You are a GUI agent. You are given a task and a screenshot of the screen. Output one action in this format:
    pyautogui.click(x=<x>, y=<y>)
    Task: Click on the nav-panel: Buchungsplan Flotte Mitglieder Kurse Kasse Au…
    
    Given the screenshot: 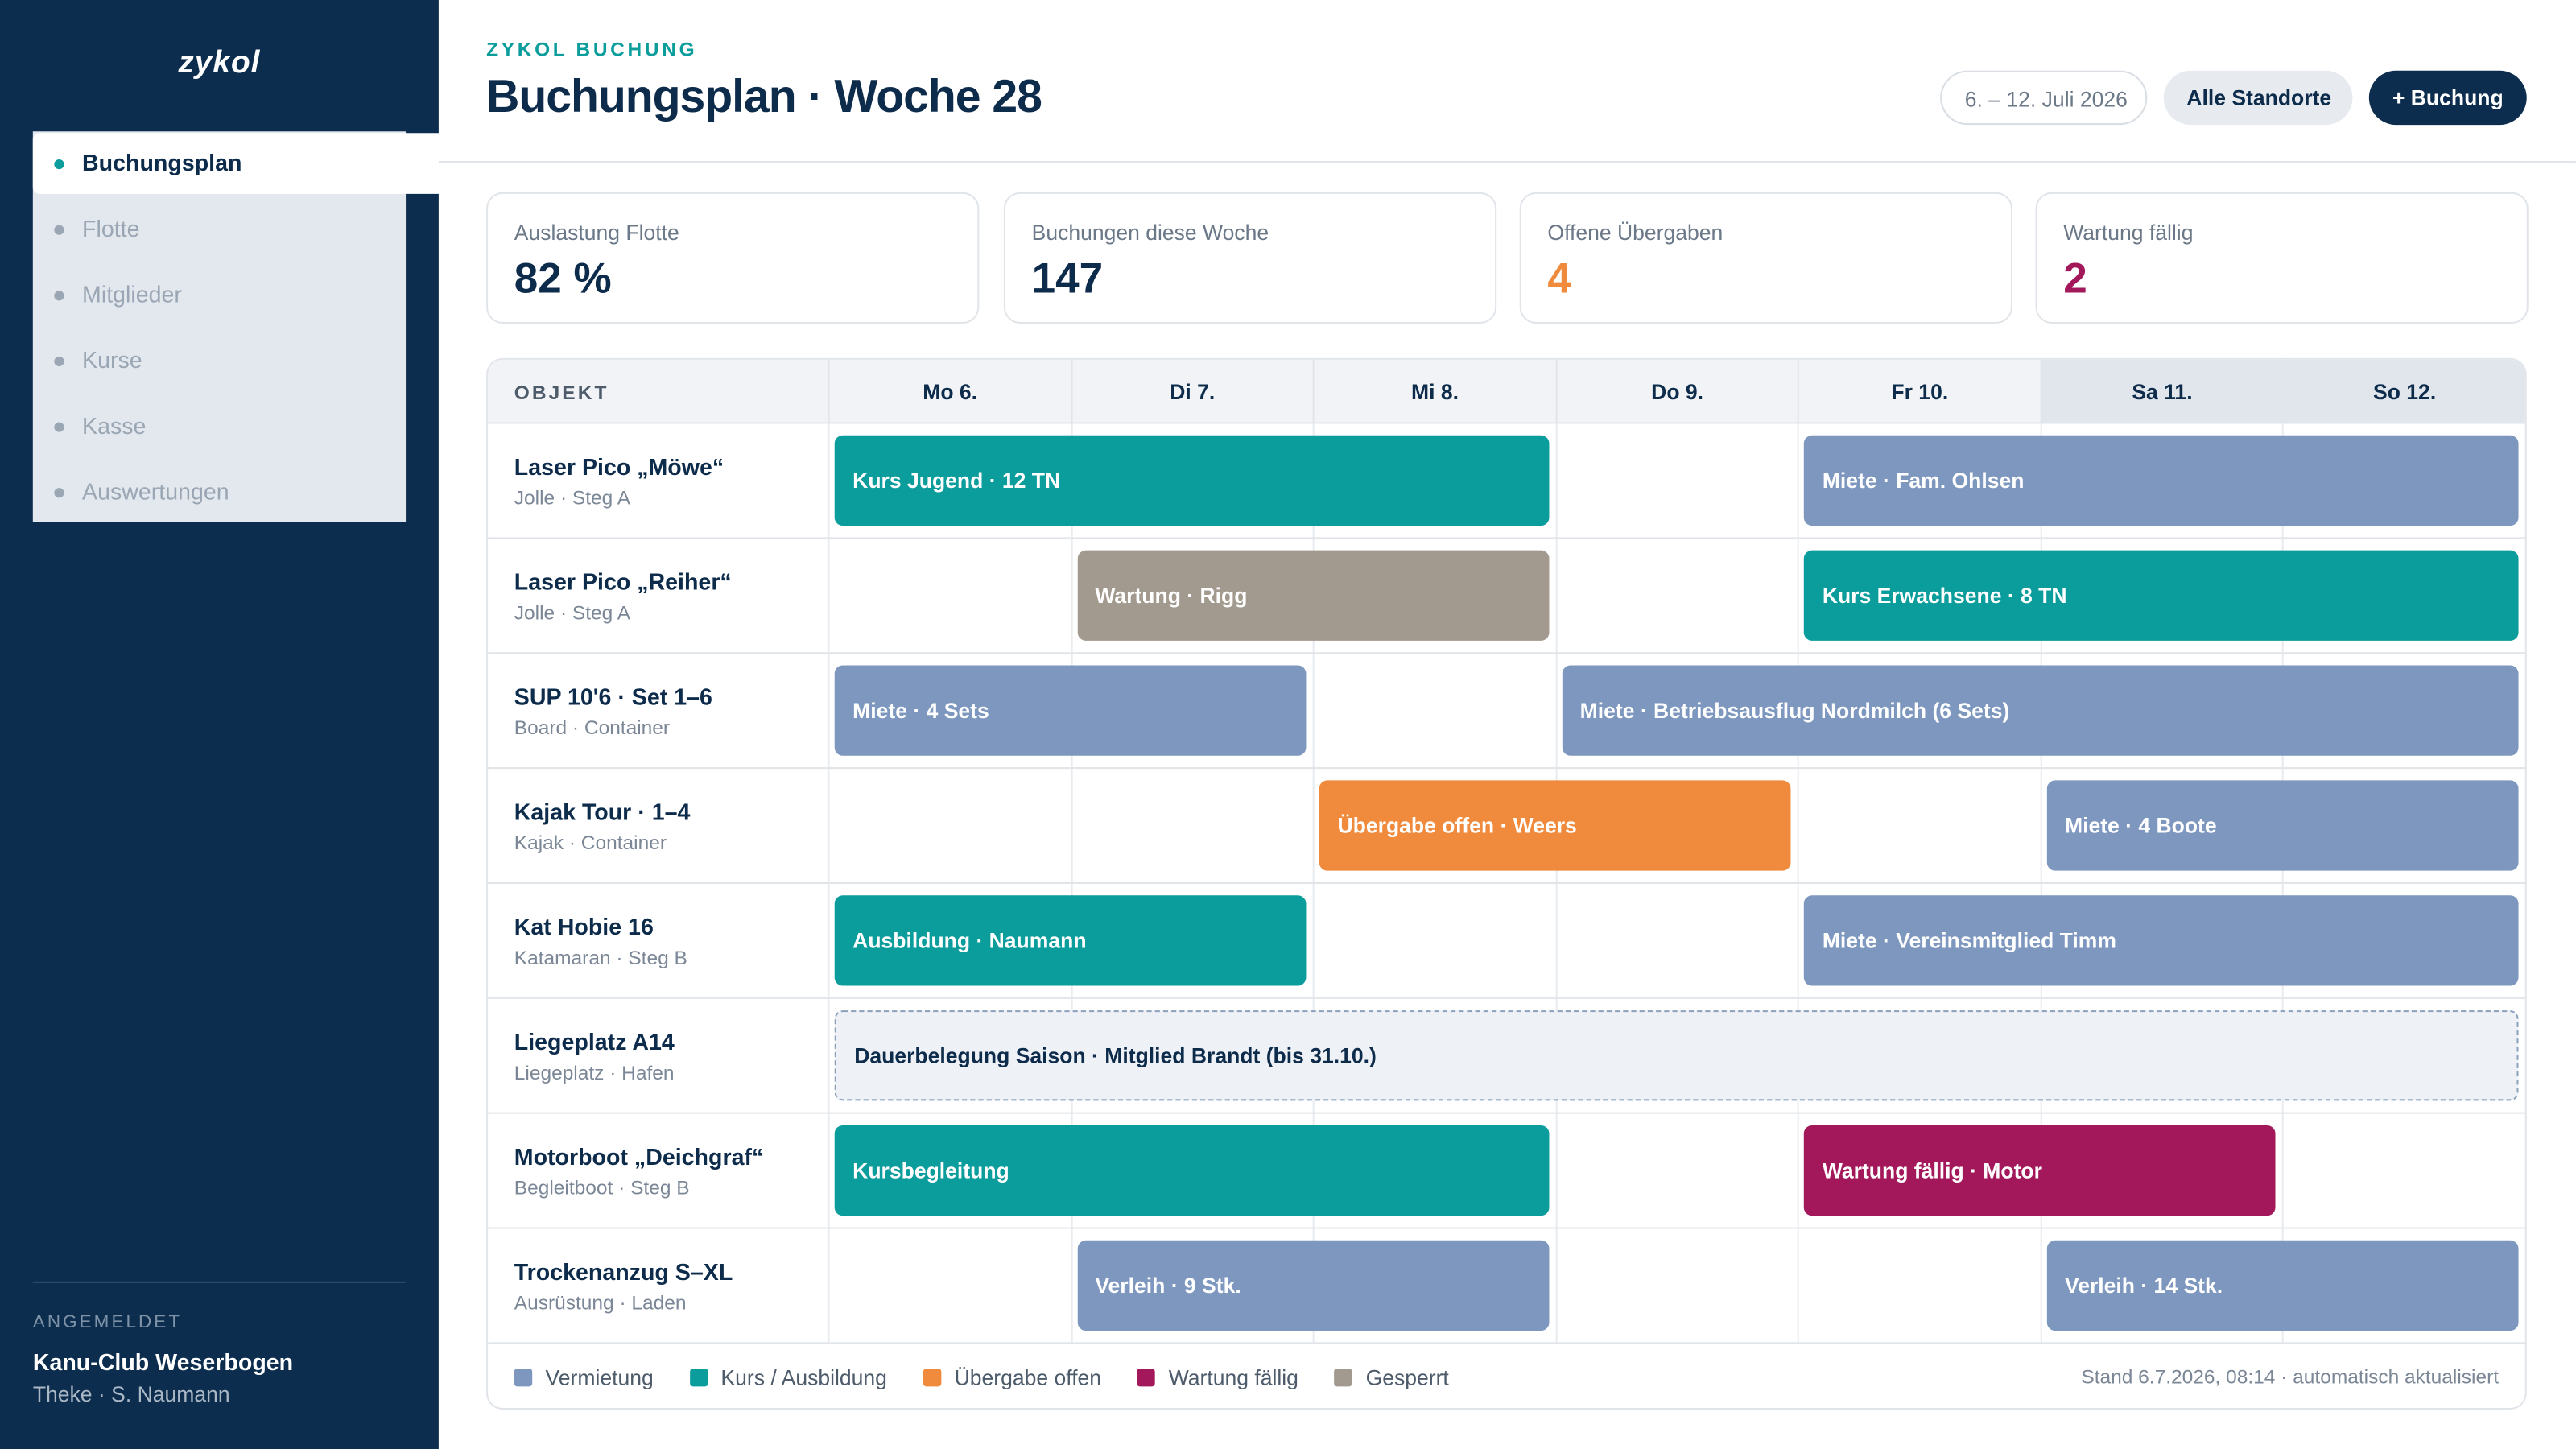 What is the action you would take?
    pyautogui.click(x=244, y=326)
    